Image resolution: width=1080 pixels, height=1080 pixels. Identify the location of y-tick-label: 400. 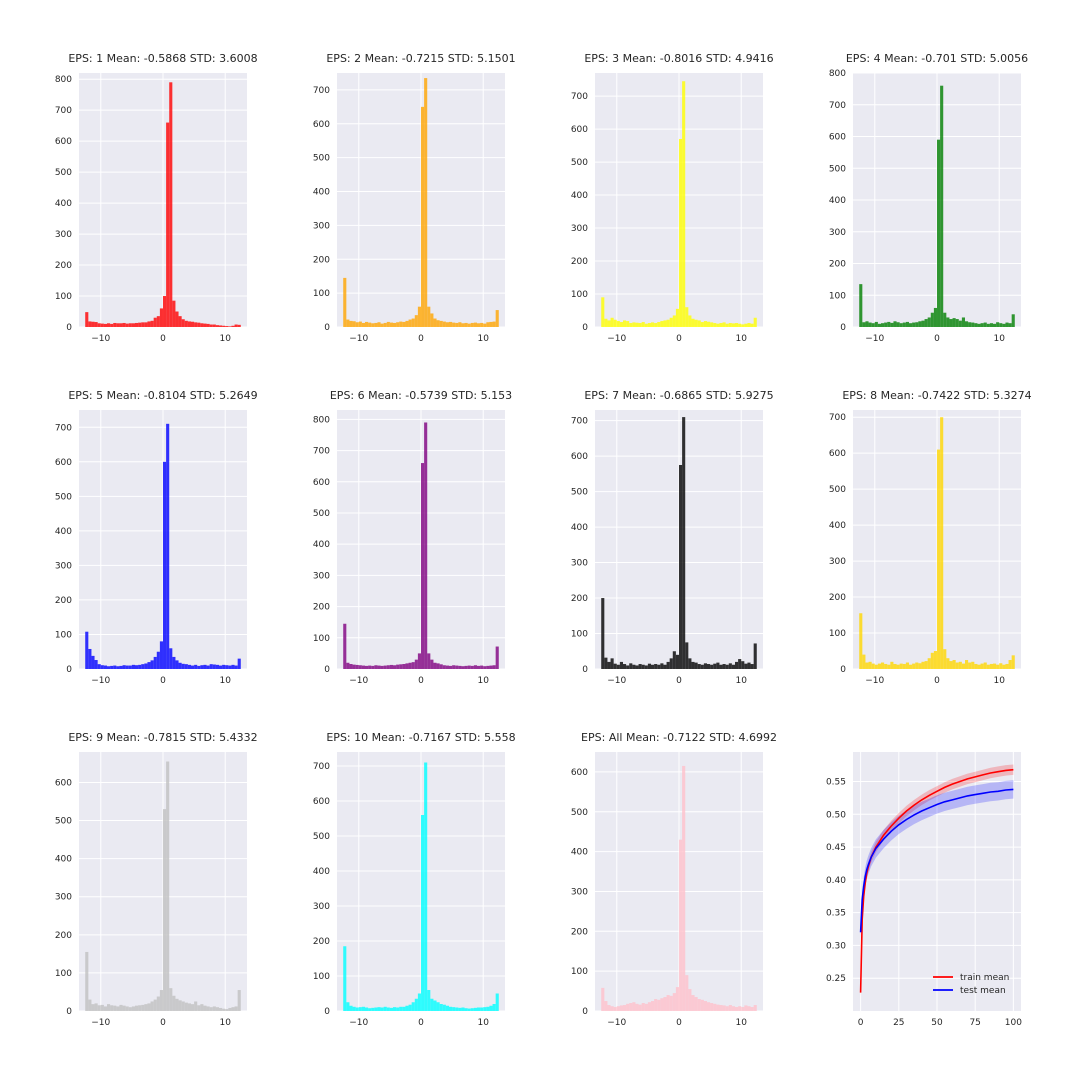
(63, 204).